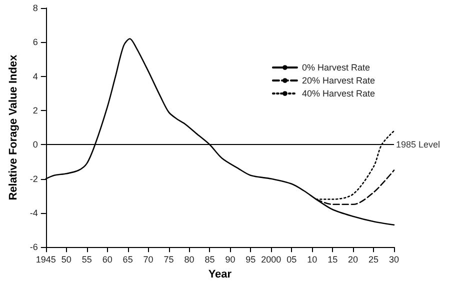 The width and height of the screenshot is (450, 285). What do you see at coordinates (291, 259) in the screenshot?
I see `x-tick-label: 05` at bounding box center [291, 259].